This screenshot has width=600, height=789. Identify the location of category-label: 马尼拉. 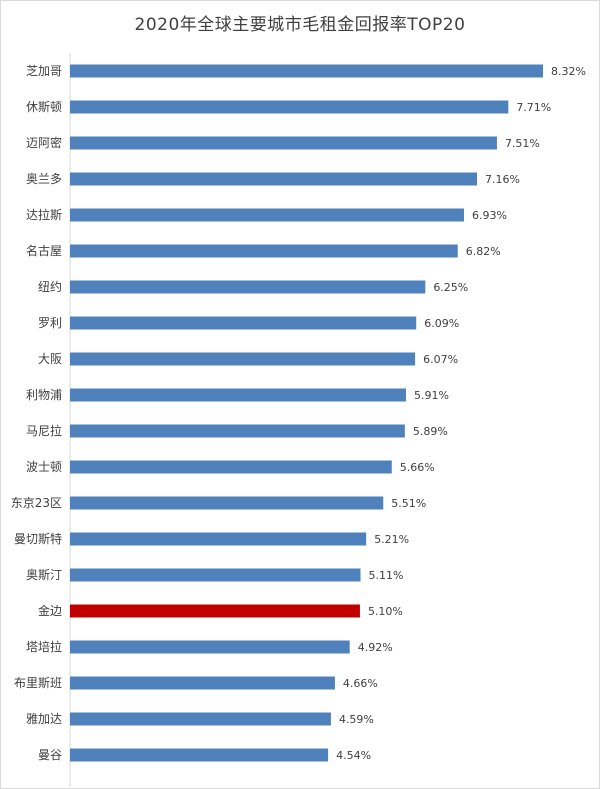
(44, 430).